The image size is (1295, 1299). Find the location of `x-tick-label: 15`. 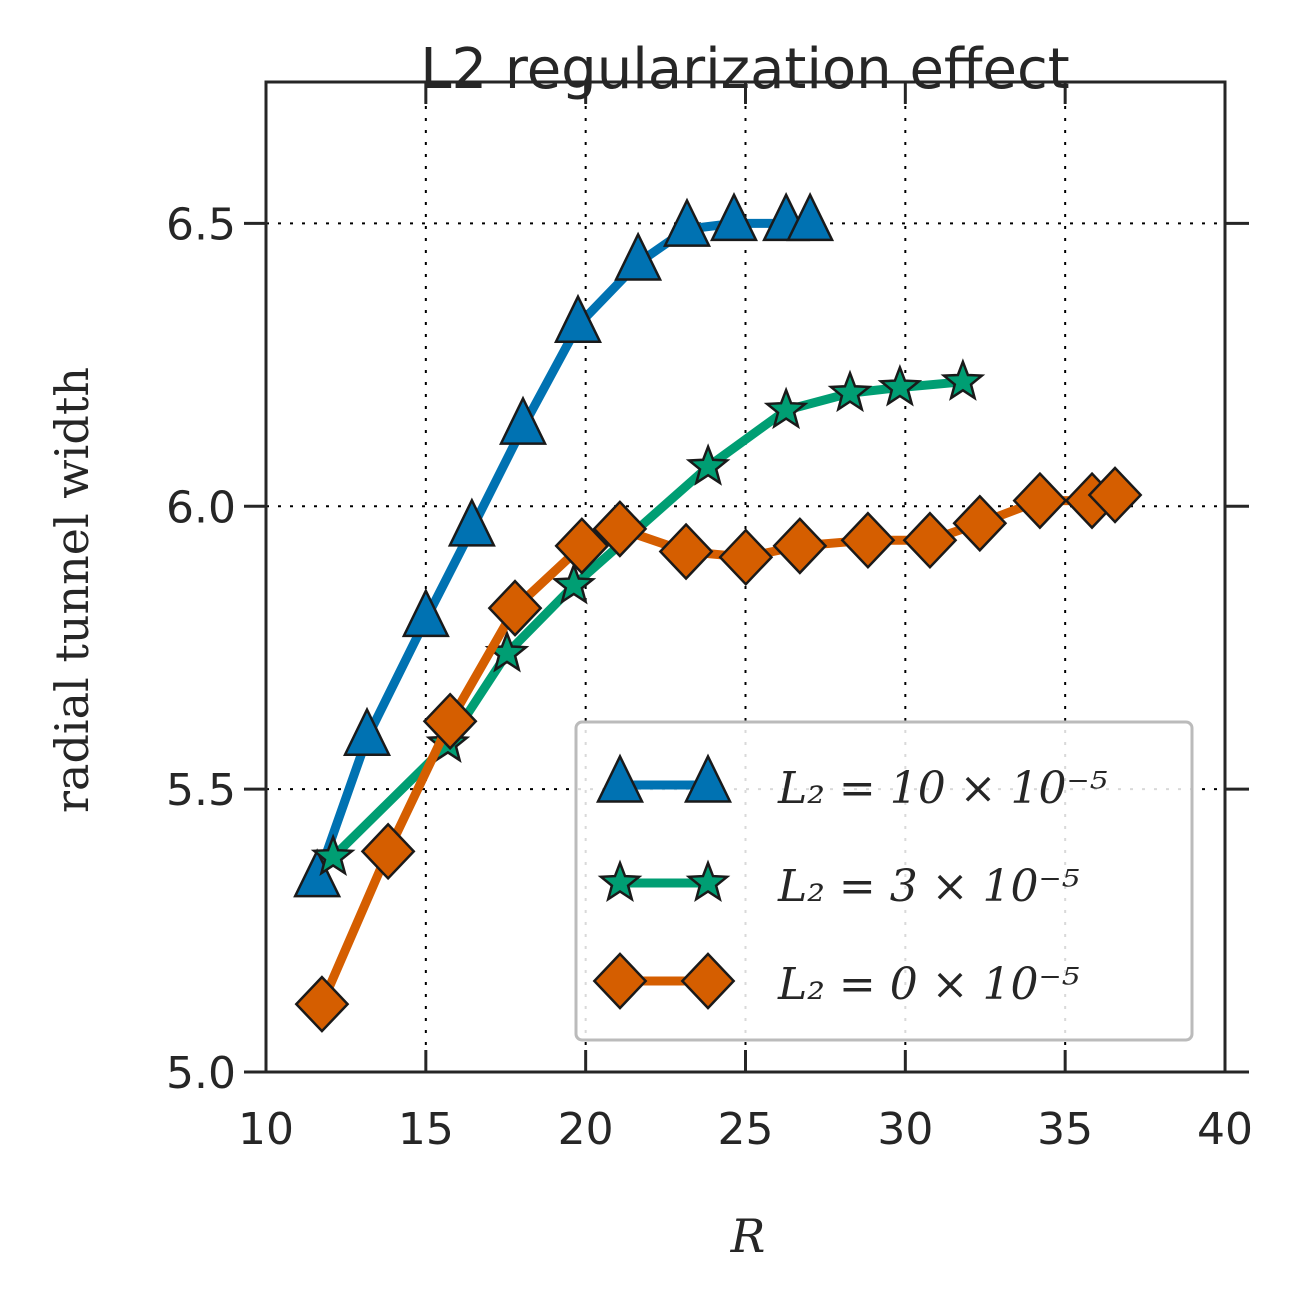

x-tick-label: 15 is located at coordinates (426, 1129).